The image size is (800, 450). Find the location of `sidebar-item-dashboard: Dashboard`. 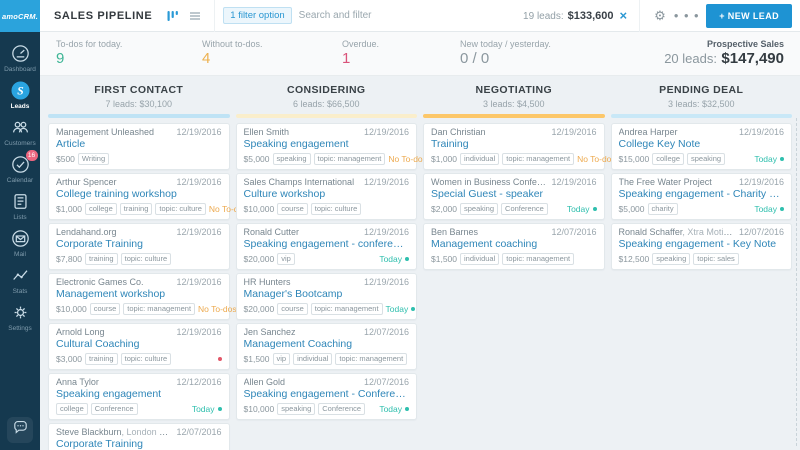

sidebar-item-dashboard: Dashboard is located at coordinates (20, 58).